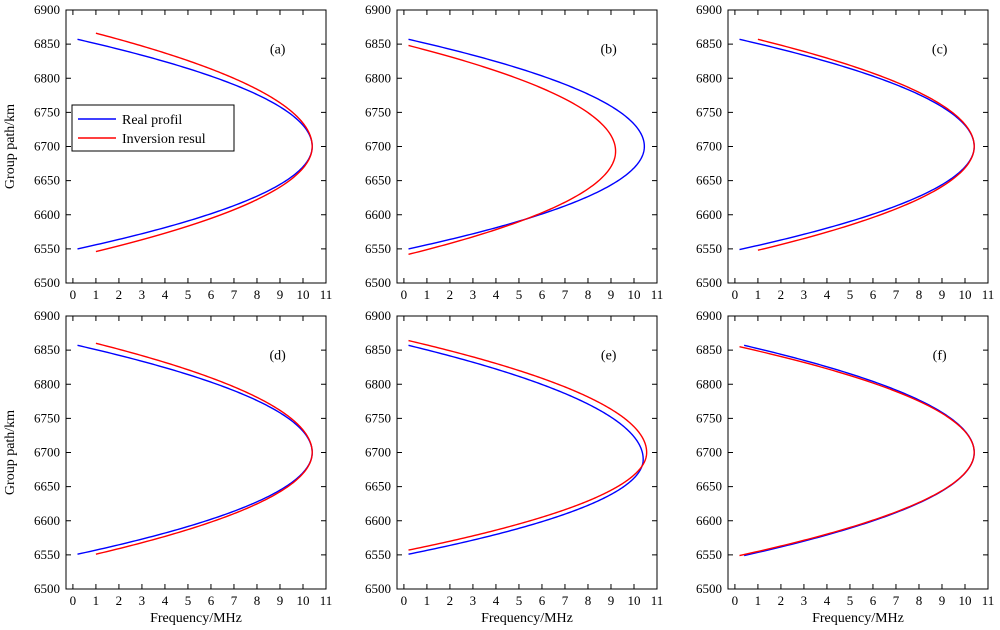 The width and height of the screenshot is (1000, 630). I want to click on legend-box, so click(153, 128).